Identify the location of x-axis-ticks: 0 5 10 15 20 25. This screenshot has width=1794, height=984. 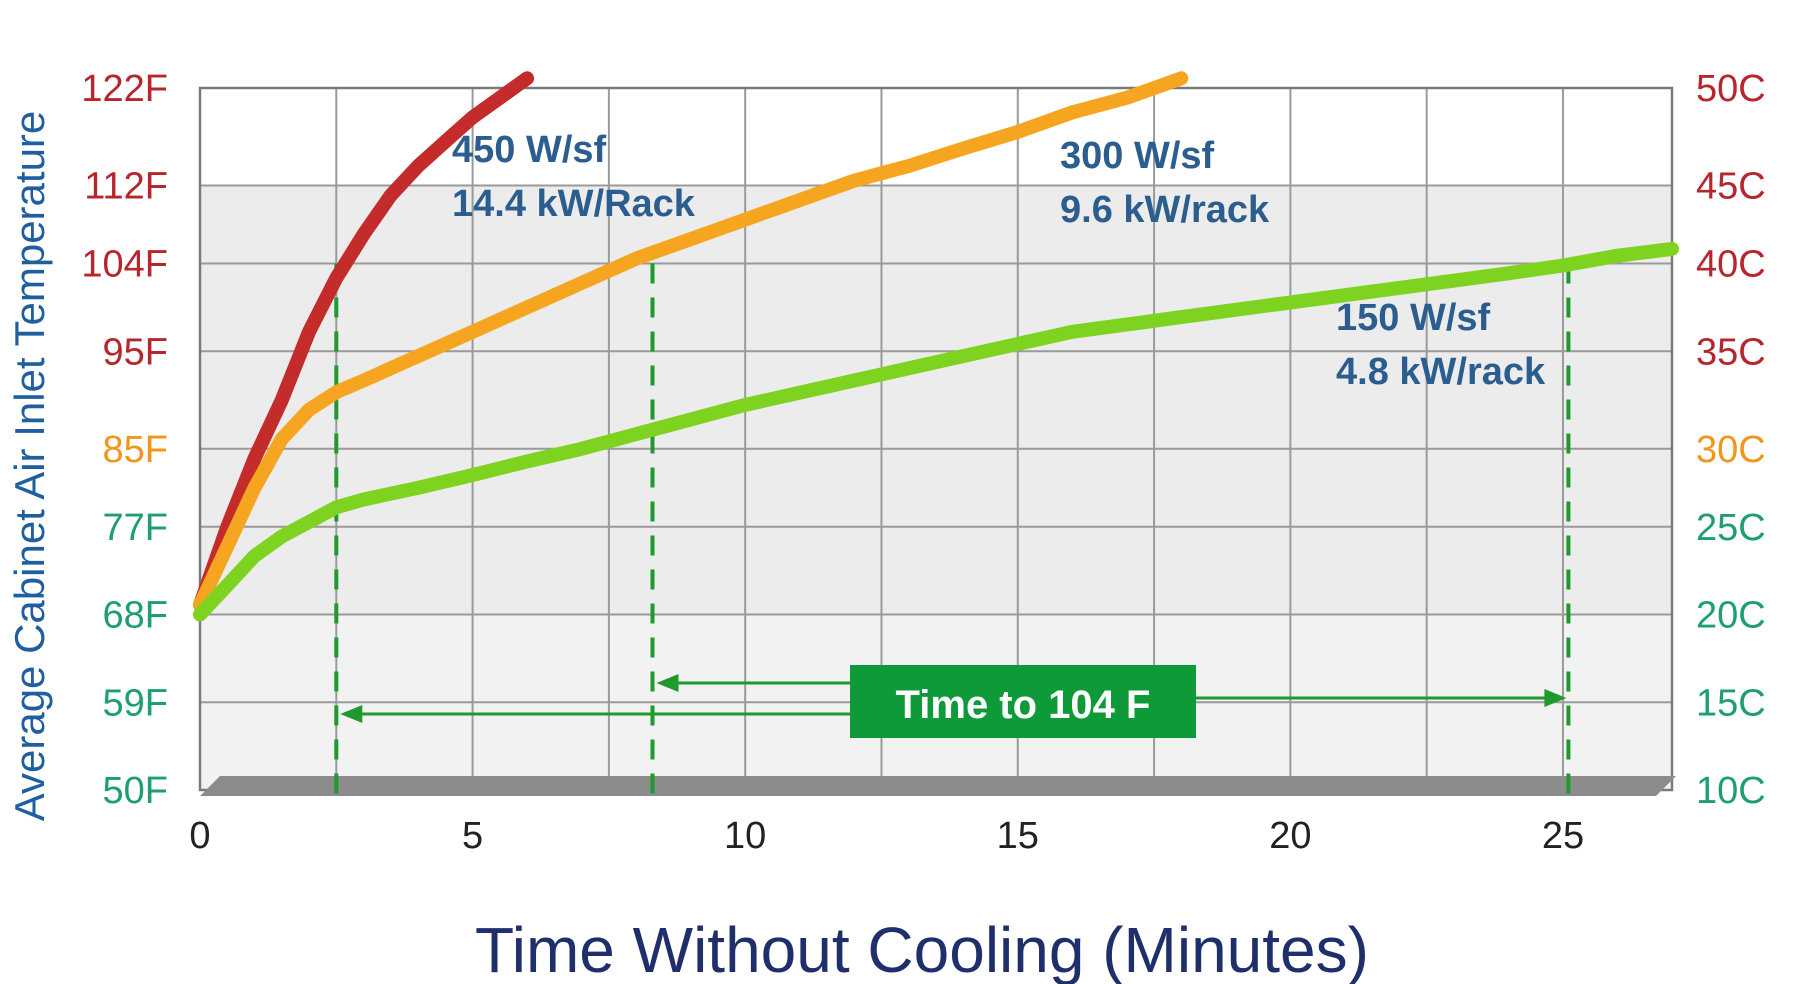
(886, 836).